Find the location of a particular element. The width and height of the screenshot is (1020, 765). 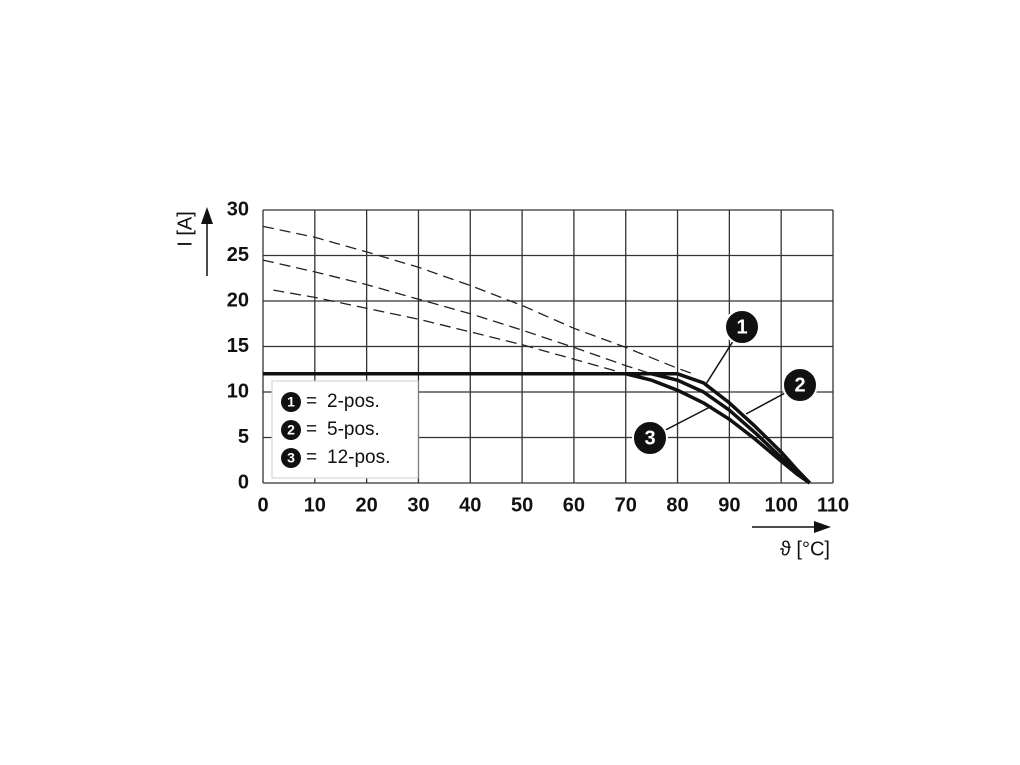

derating-curve is located at coordinates (537, 428).